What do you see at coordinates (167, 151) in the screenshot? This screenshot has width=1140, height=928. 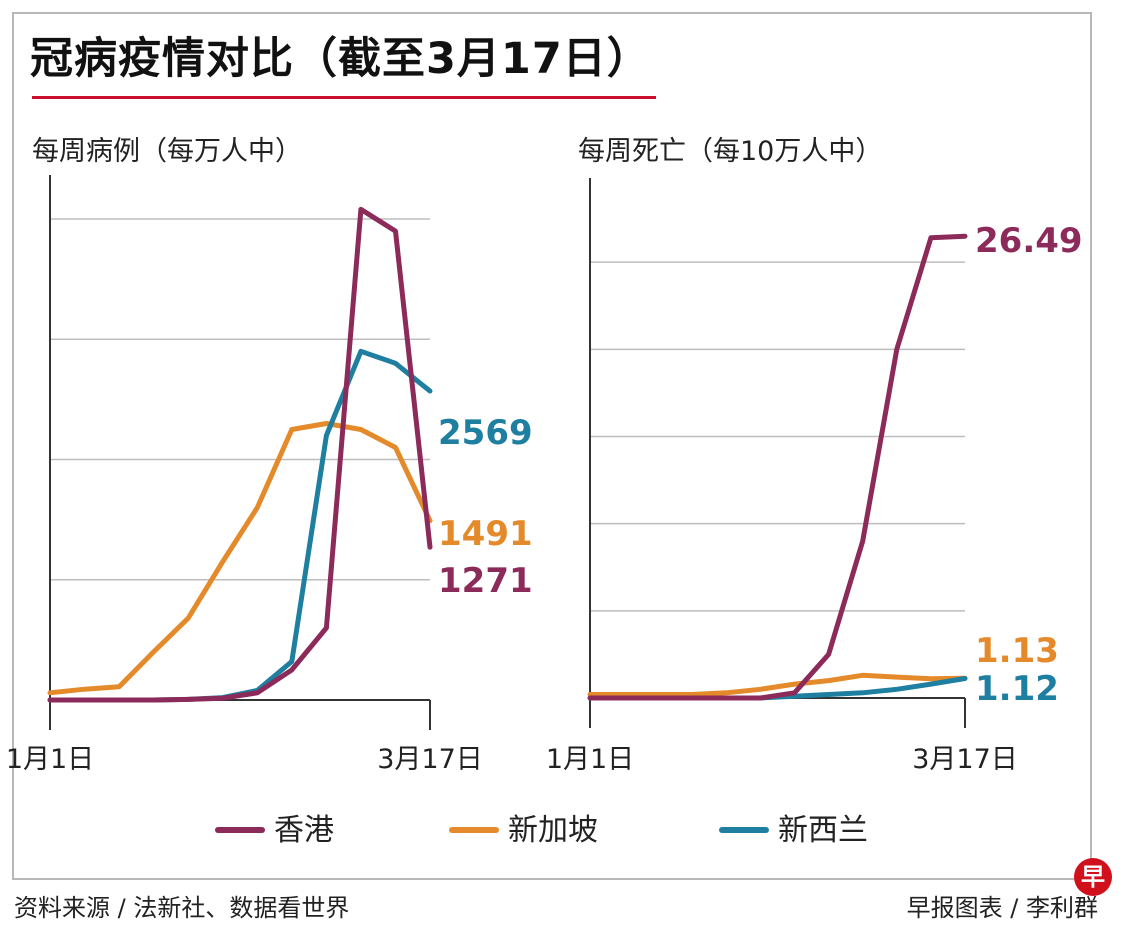 I see `panel-subtitle: 每周病例（每万人中）` at bounding box center [167, 151].